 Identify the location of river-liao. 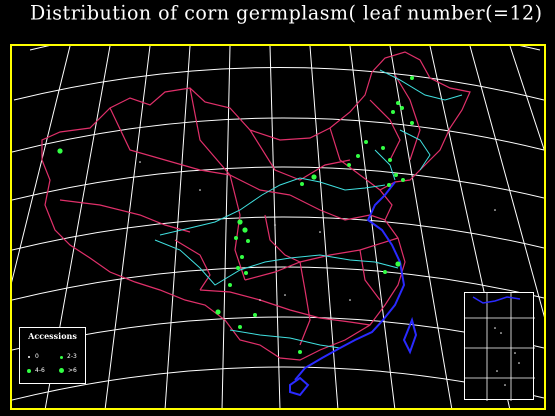
(385, 165).